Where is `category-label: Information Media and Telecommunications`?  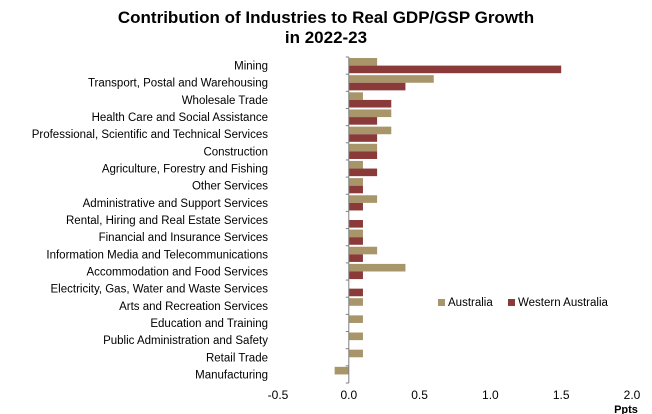 category-label: Information Media and Telecommunications is located at coordinates (157, 255).